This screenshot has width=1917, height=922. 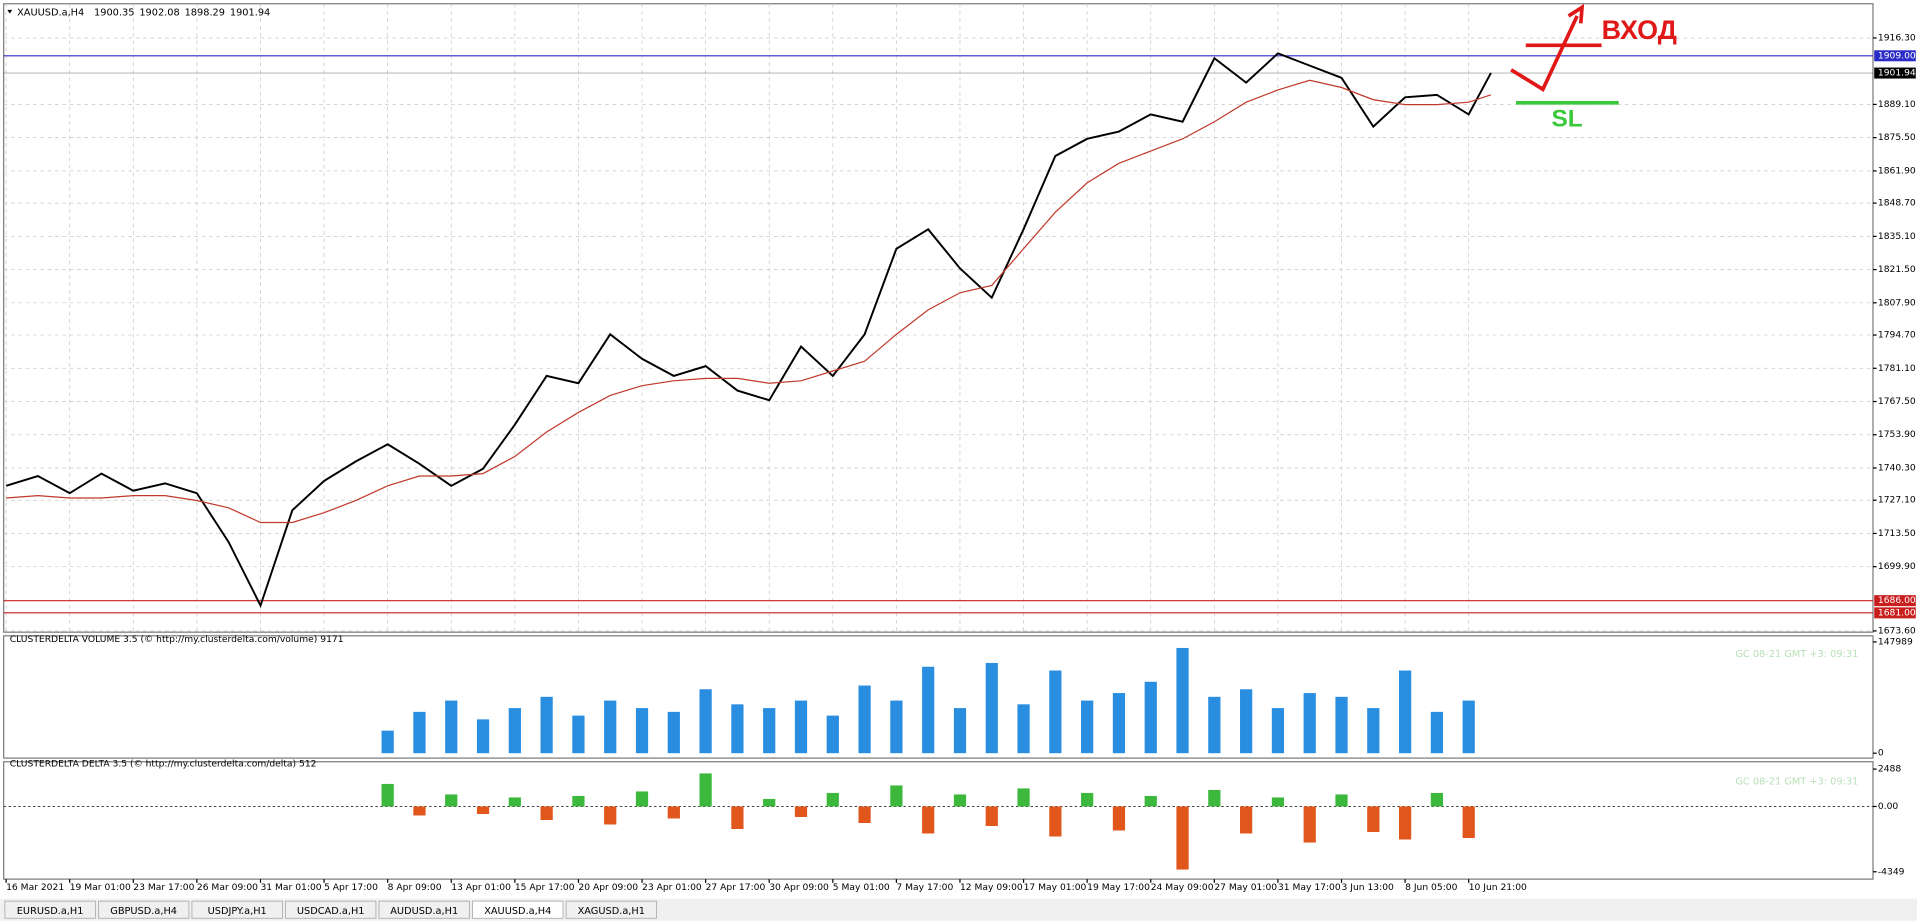 What do you see at coordinates (227, 887) in the screenshot?
I see `x-tick-label: 26 Mar 09:00` at bounding box center [227, 887].